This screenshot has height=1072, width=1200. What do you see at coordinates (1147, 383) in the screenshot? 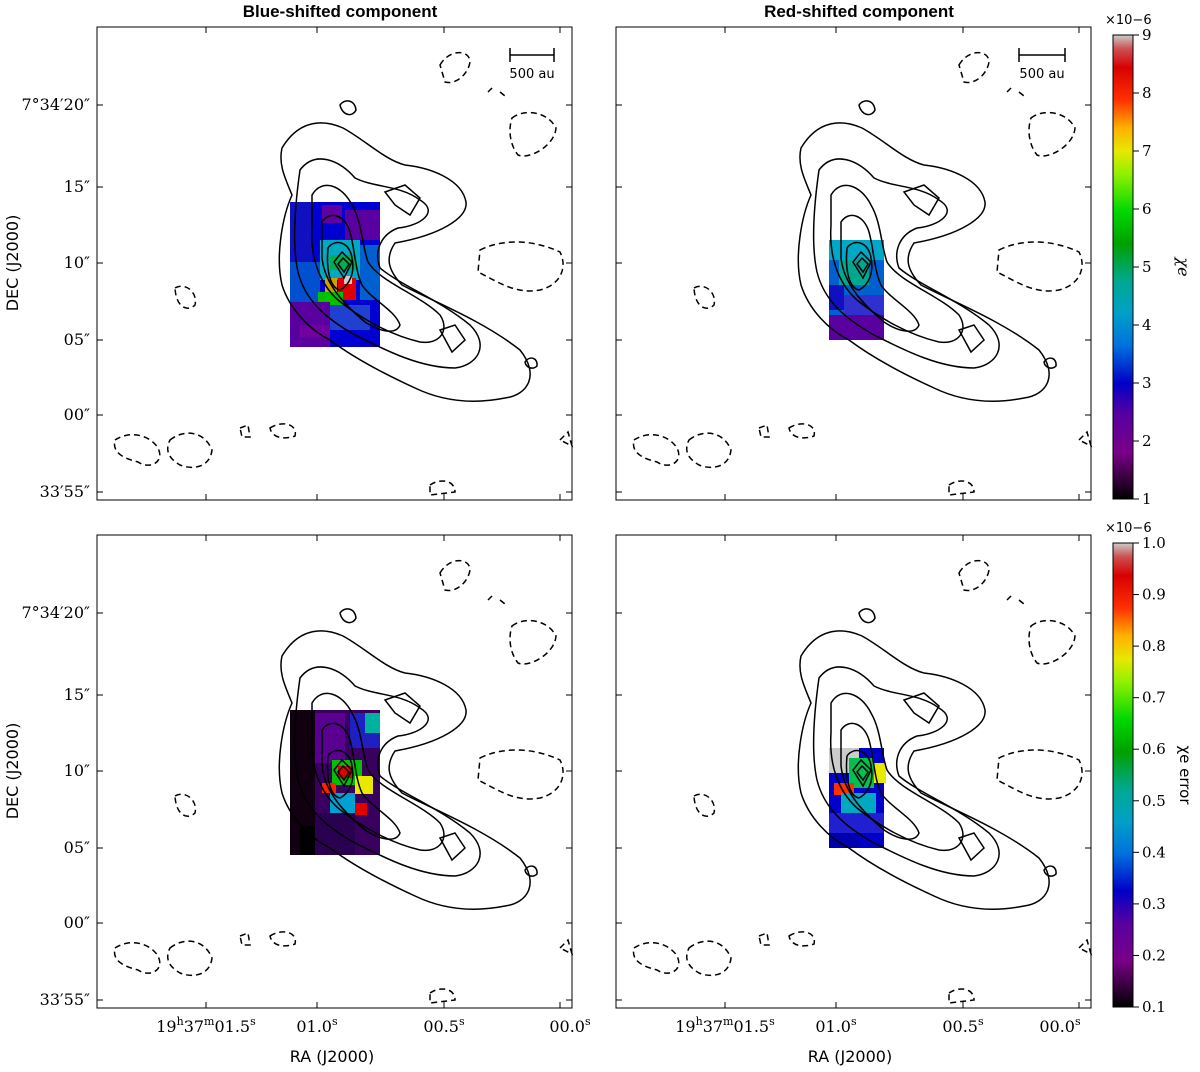
I see `colorbar-tick-label: 3` at bounding box center [1147, 383].